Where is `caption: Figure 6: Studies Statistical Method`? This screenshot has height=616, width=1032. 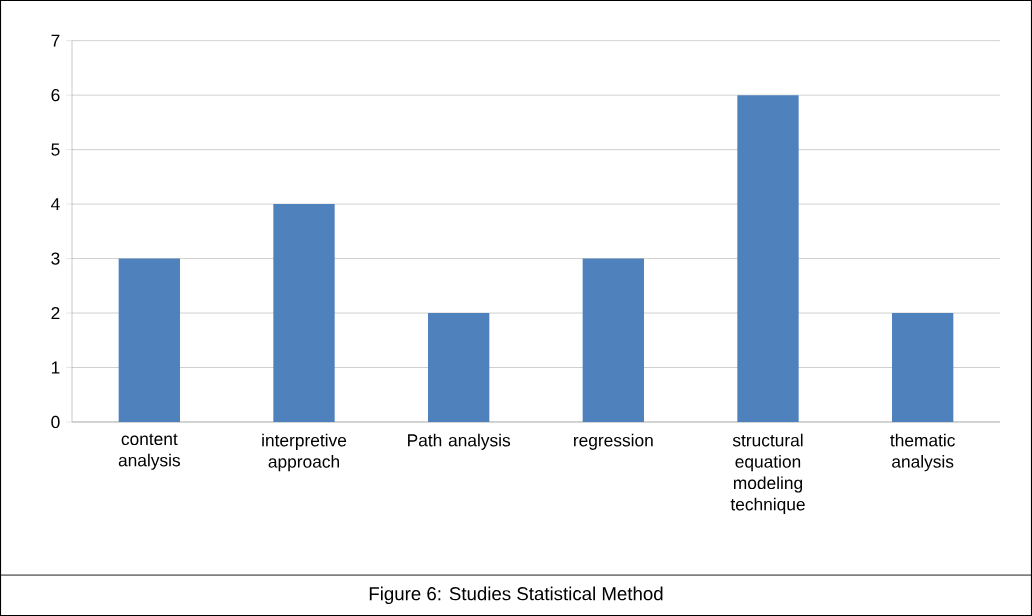
caption: Figure 6: Studies Statistical Method is located at coordinates (516, 595).